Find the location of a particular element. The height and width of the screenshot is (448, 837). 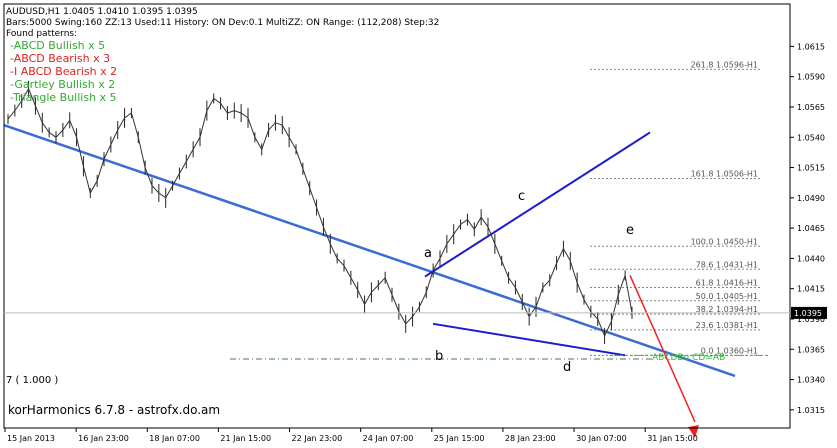

y-tick-label: 1.0365 is located at coordinates (811, 349).